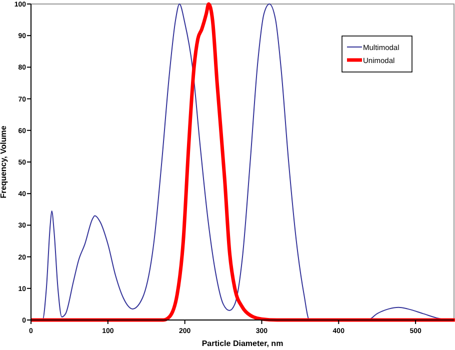 Image resolution: width=455 pixels, height=350 pixels. I want to click on y-axis-title: Frequency, Volume, so click(4, 161).